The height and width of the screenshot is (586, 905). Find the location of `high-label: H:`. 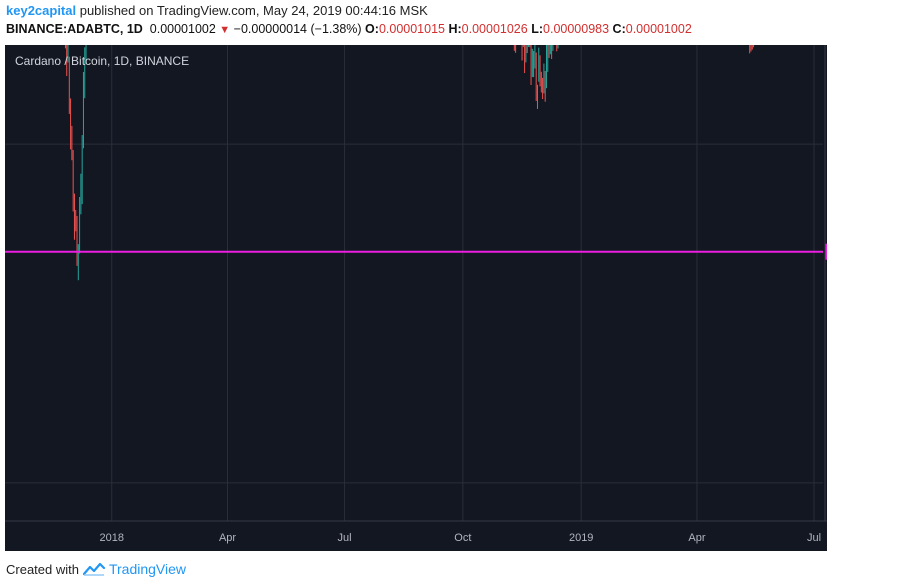

high-label: H: is located at coordinates (455, 29).